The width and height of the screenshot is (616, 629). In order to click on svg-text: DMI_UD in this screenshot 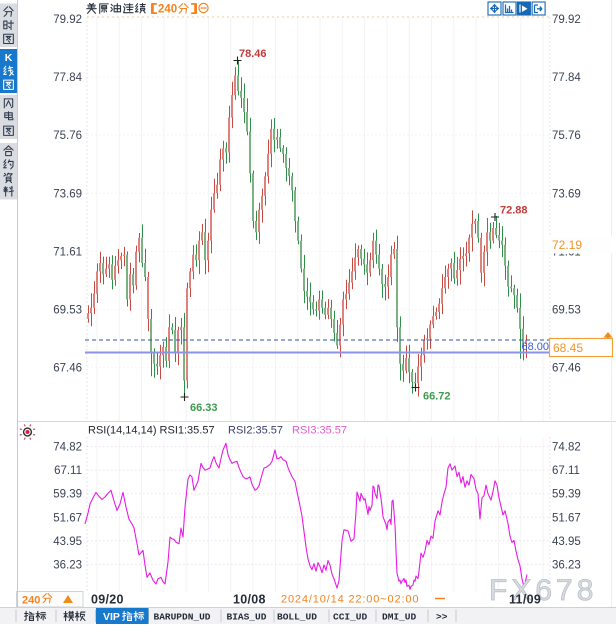, I will do `click(399, 617)`.